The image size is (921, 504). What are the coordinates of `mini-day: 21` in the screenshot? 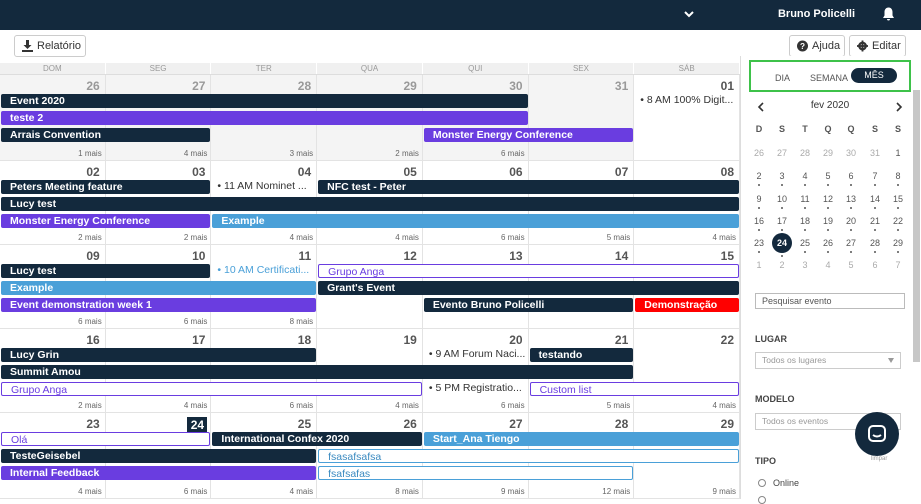 It's located at (874, 221).